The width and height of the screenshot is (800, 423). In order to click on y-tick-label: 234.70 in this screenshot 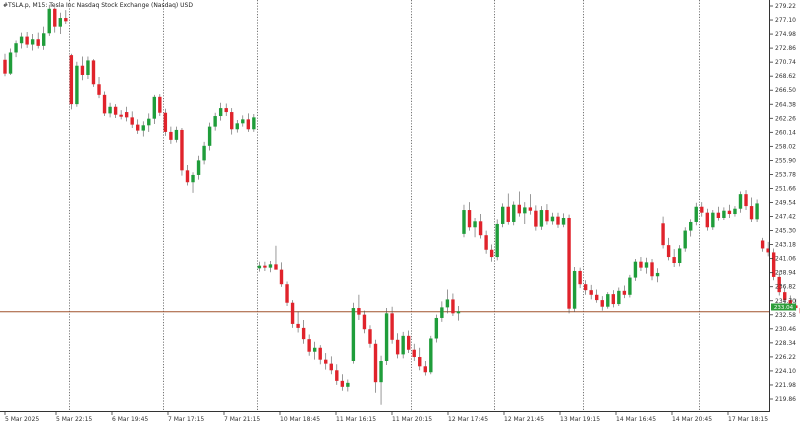, I will do `click(785, 301)`.